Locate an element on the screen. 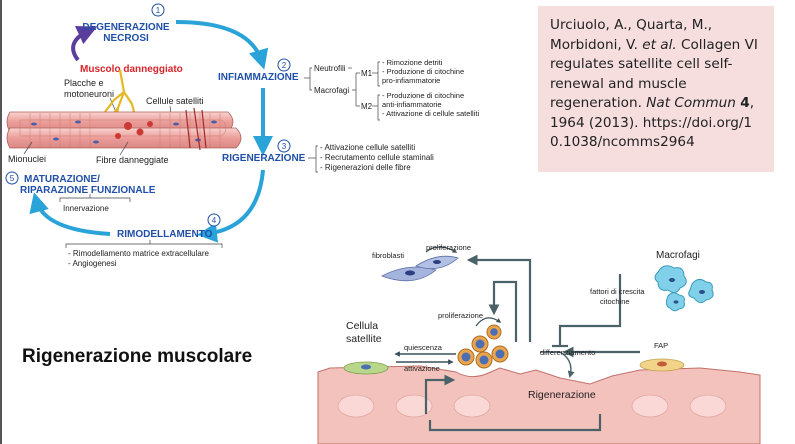  step-1-badge: 1 is located at coordinates (158, 10).